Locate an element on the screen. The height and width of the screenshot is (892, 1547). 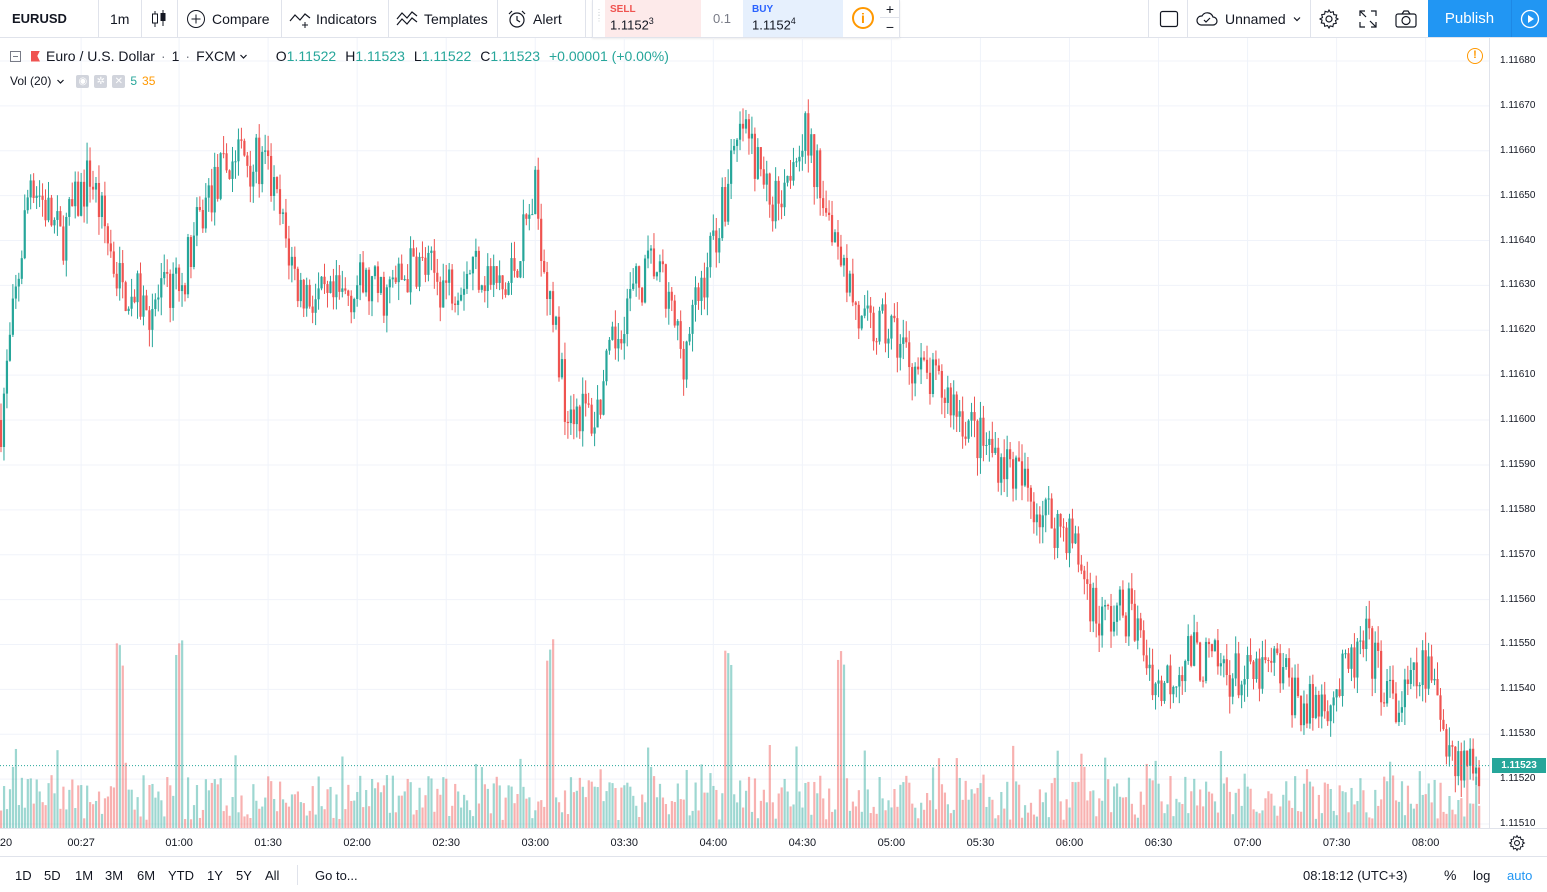
percent-scale-toggle: % is located at coordinates (1450, 875).